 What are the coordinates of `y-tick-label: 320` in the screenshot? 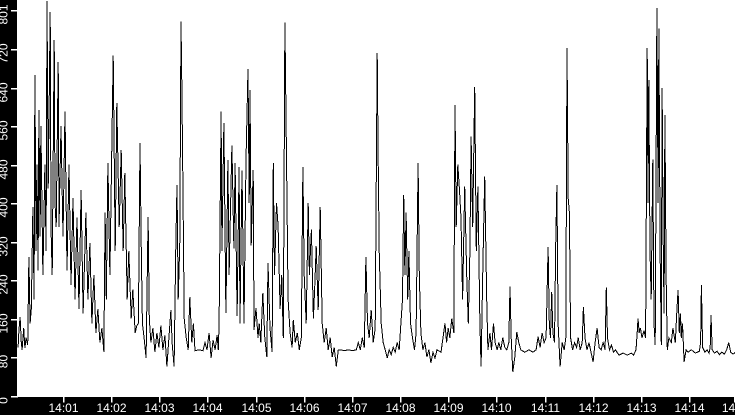 It's located at (5, 246).